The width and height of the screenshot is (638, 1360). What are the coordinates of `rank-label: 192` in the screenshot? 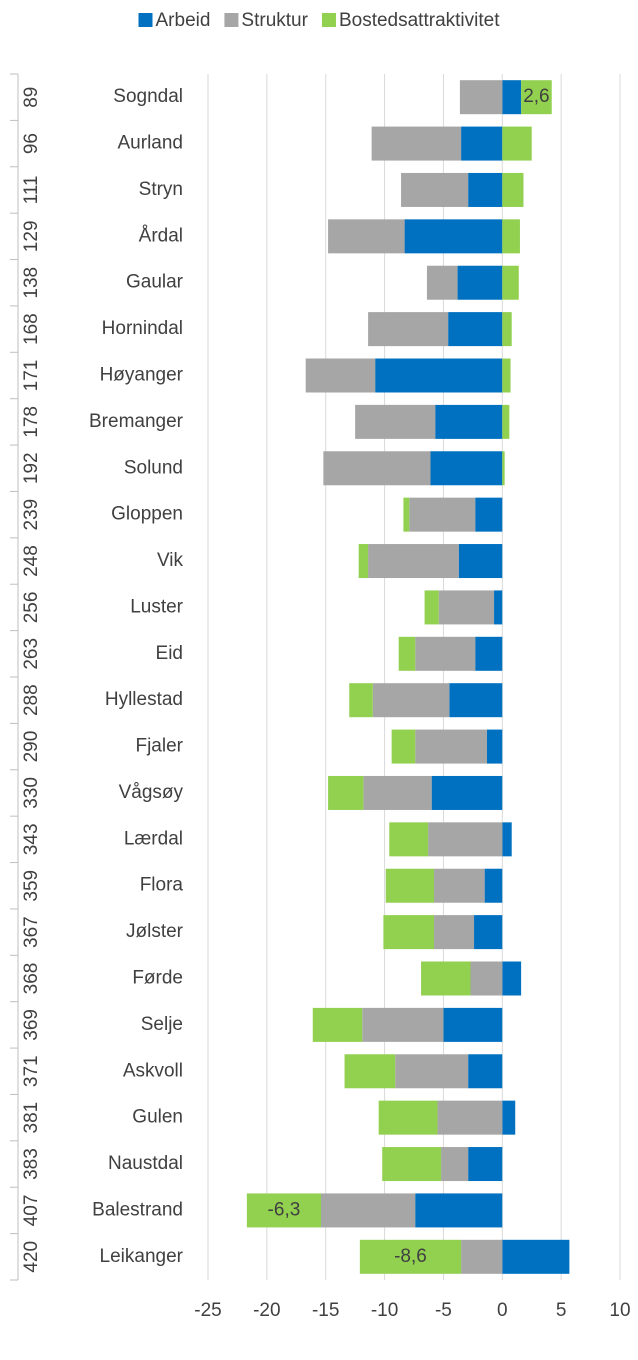 It's located at (31, 468).